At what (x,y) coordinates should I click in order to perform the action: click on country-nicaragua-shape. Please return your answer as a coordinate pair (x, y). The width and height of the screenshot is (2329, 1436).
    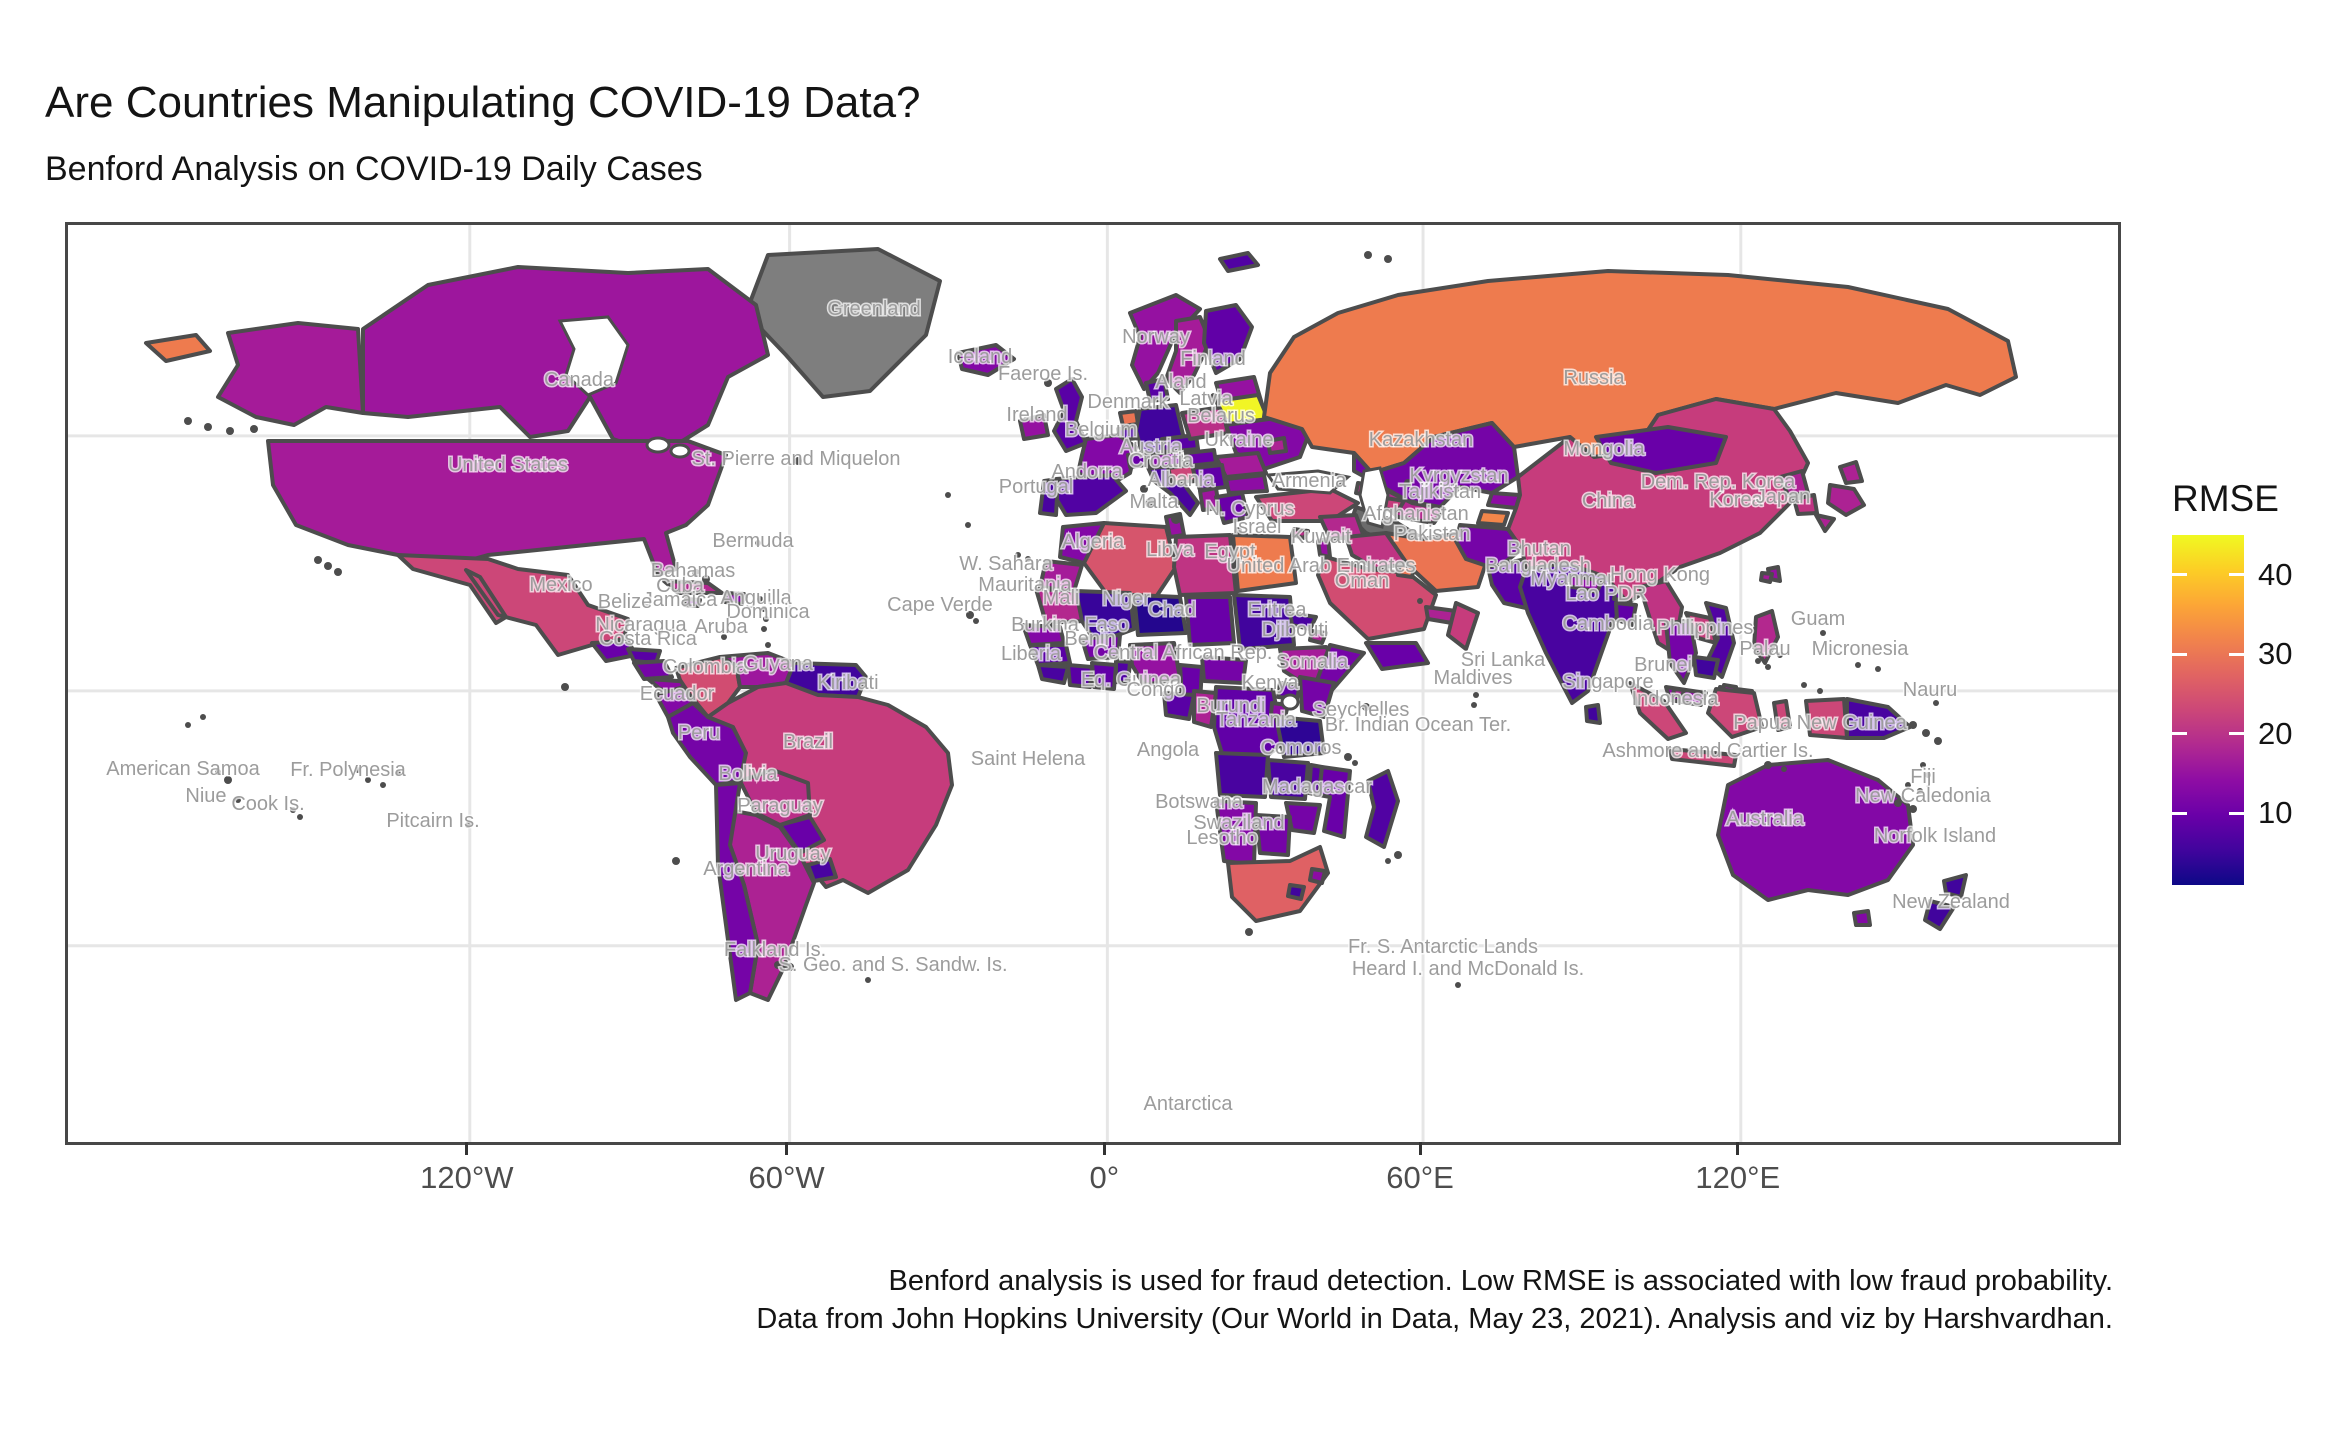
    Looking at the image, I should click on (653, 670).